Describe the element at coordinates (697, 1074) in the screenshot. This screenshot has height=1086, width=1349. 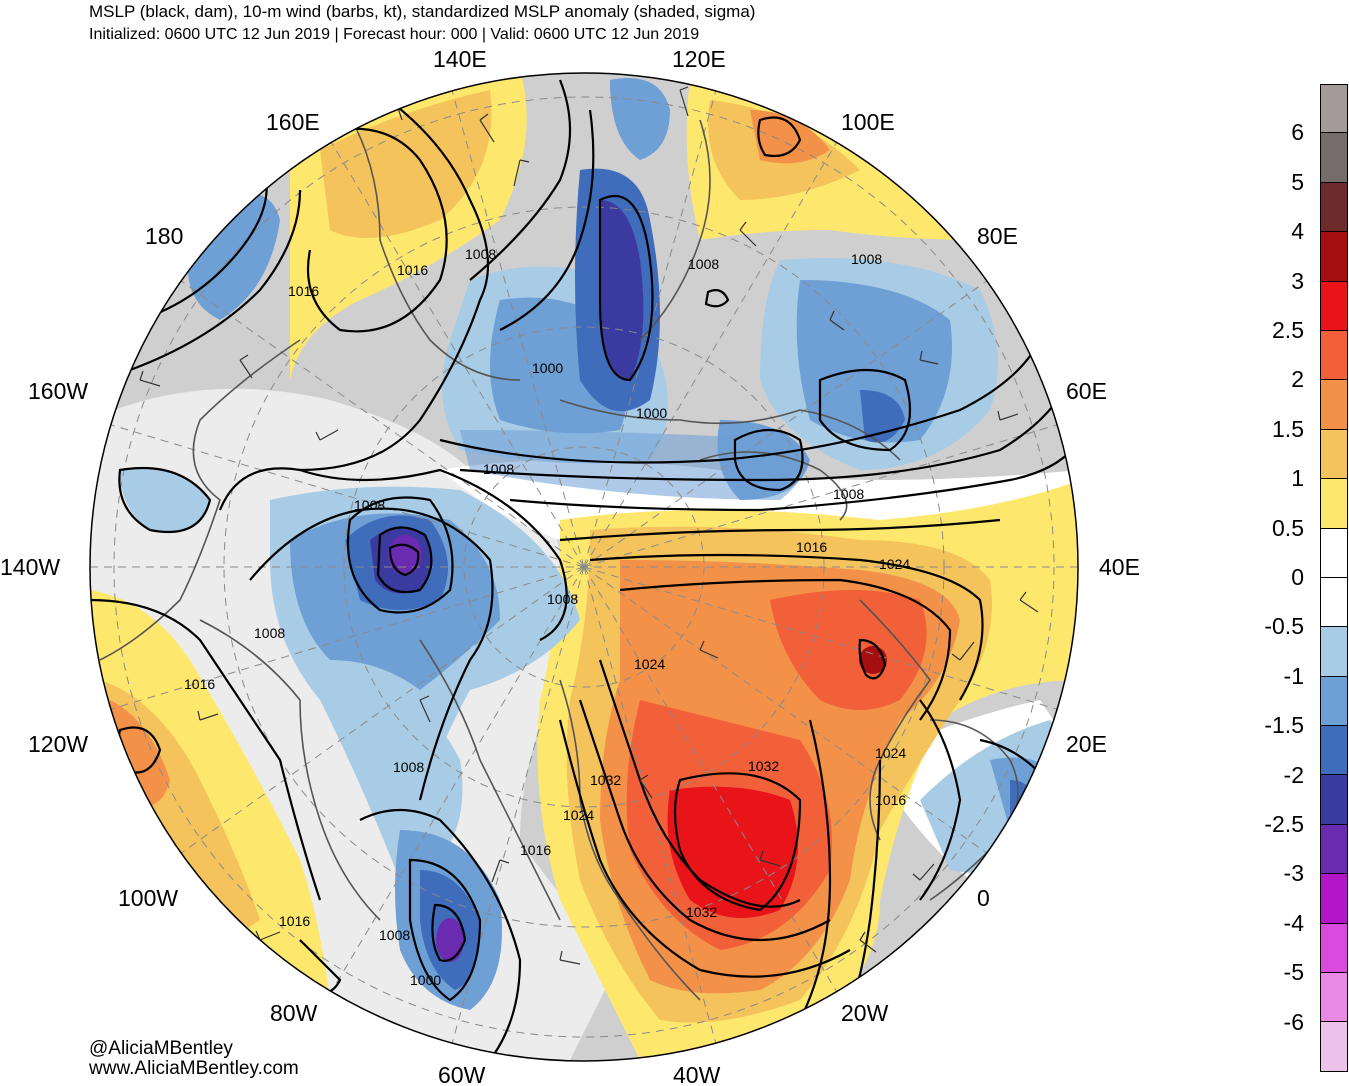
I see `lon-label: 40W` at that location.